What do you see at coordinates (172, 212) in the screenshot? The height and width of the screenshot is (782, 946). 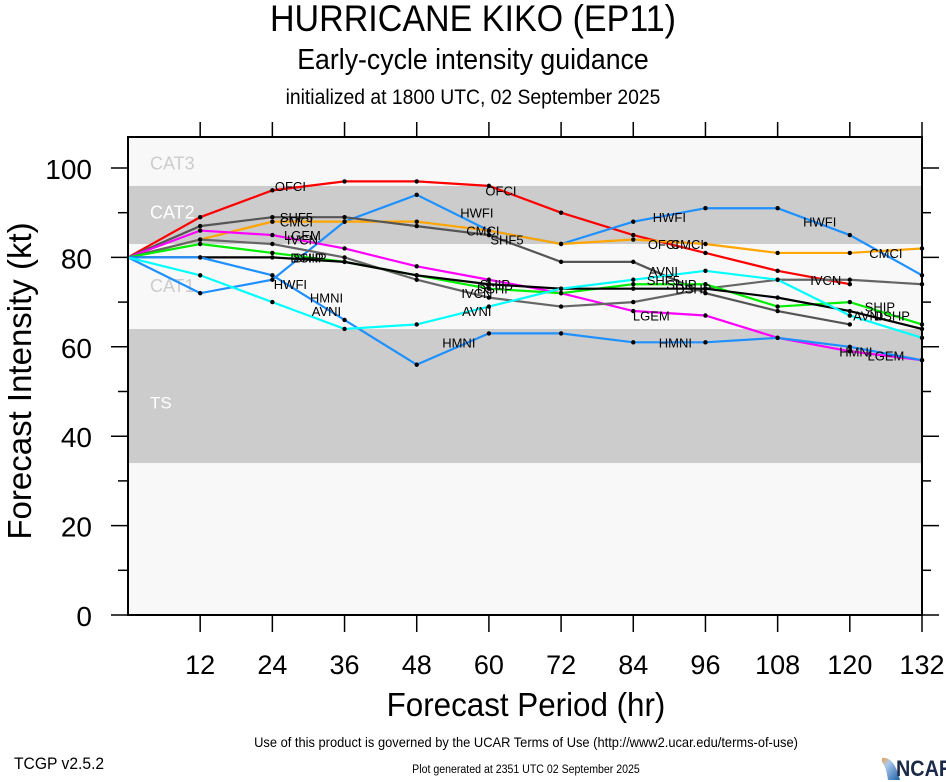 I see `band-label-cat2: CAT2` at bounding box center [172, 212].